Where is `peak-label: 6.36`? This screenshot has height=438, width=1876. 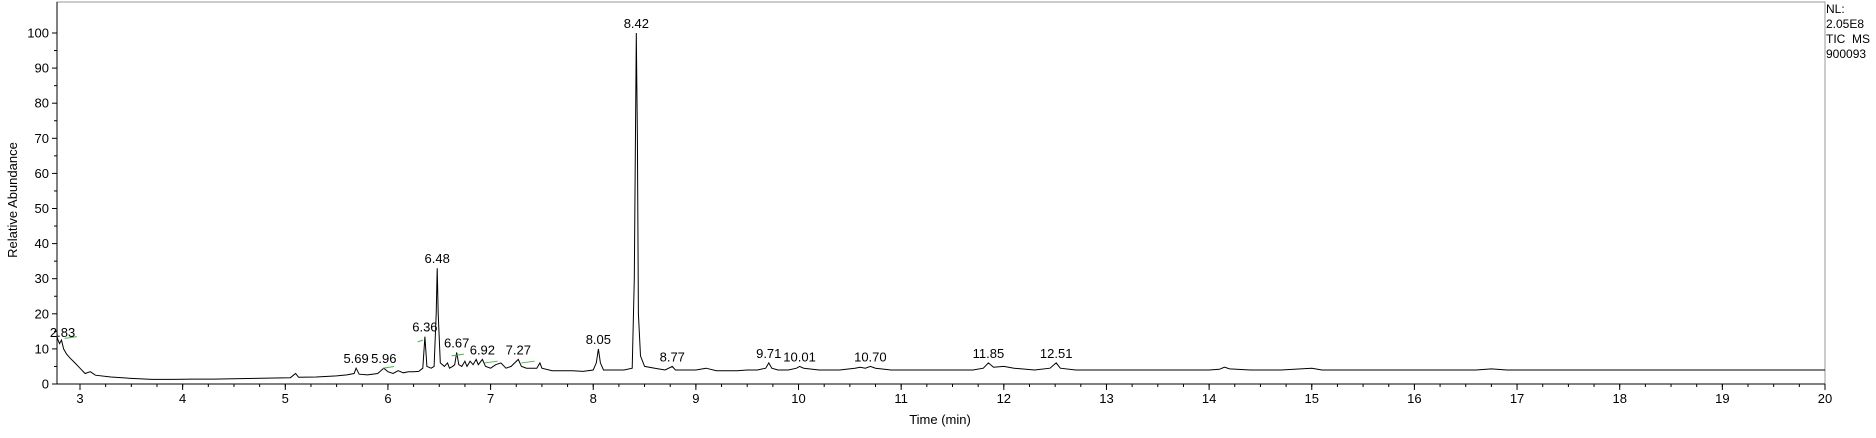 peak-label: 6.36 is located at coordinates (424, 327).